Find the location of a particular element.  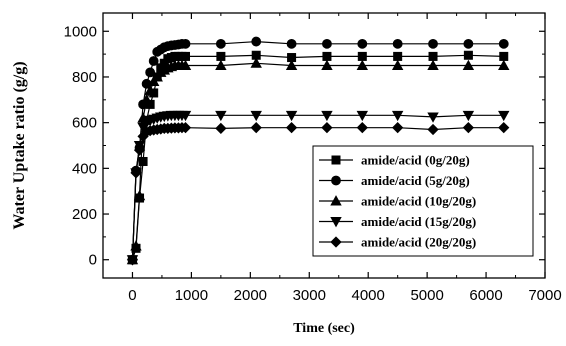

x-tick-label: 1000 is located at coordinates (191, 295).